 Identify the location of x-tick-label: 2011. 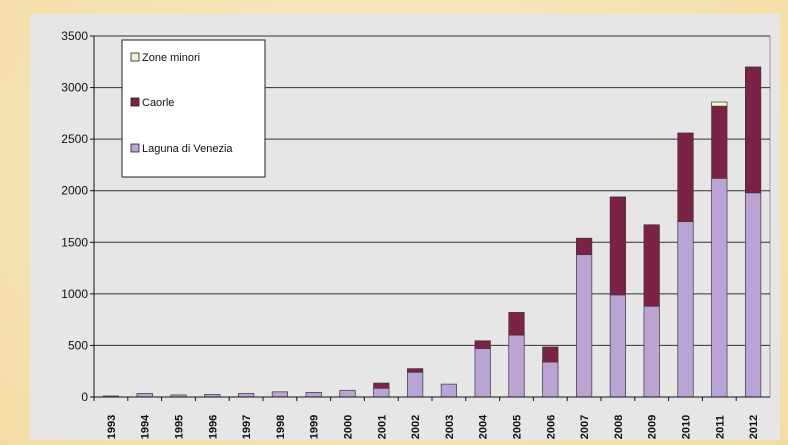
(720, 427).